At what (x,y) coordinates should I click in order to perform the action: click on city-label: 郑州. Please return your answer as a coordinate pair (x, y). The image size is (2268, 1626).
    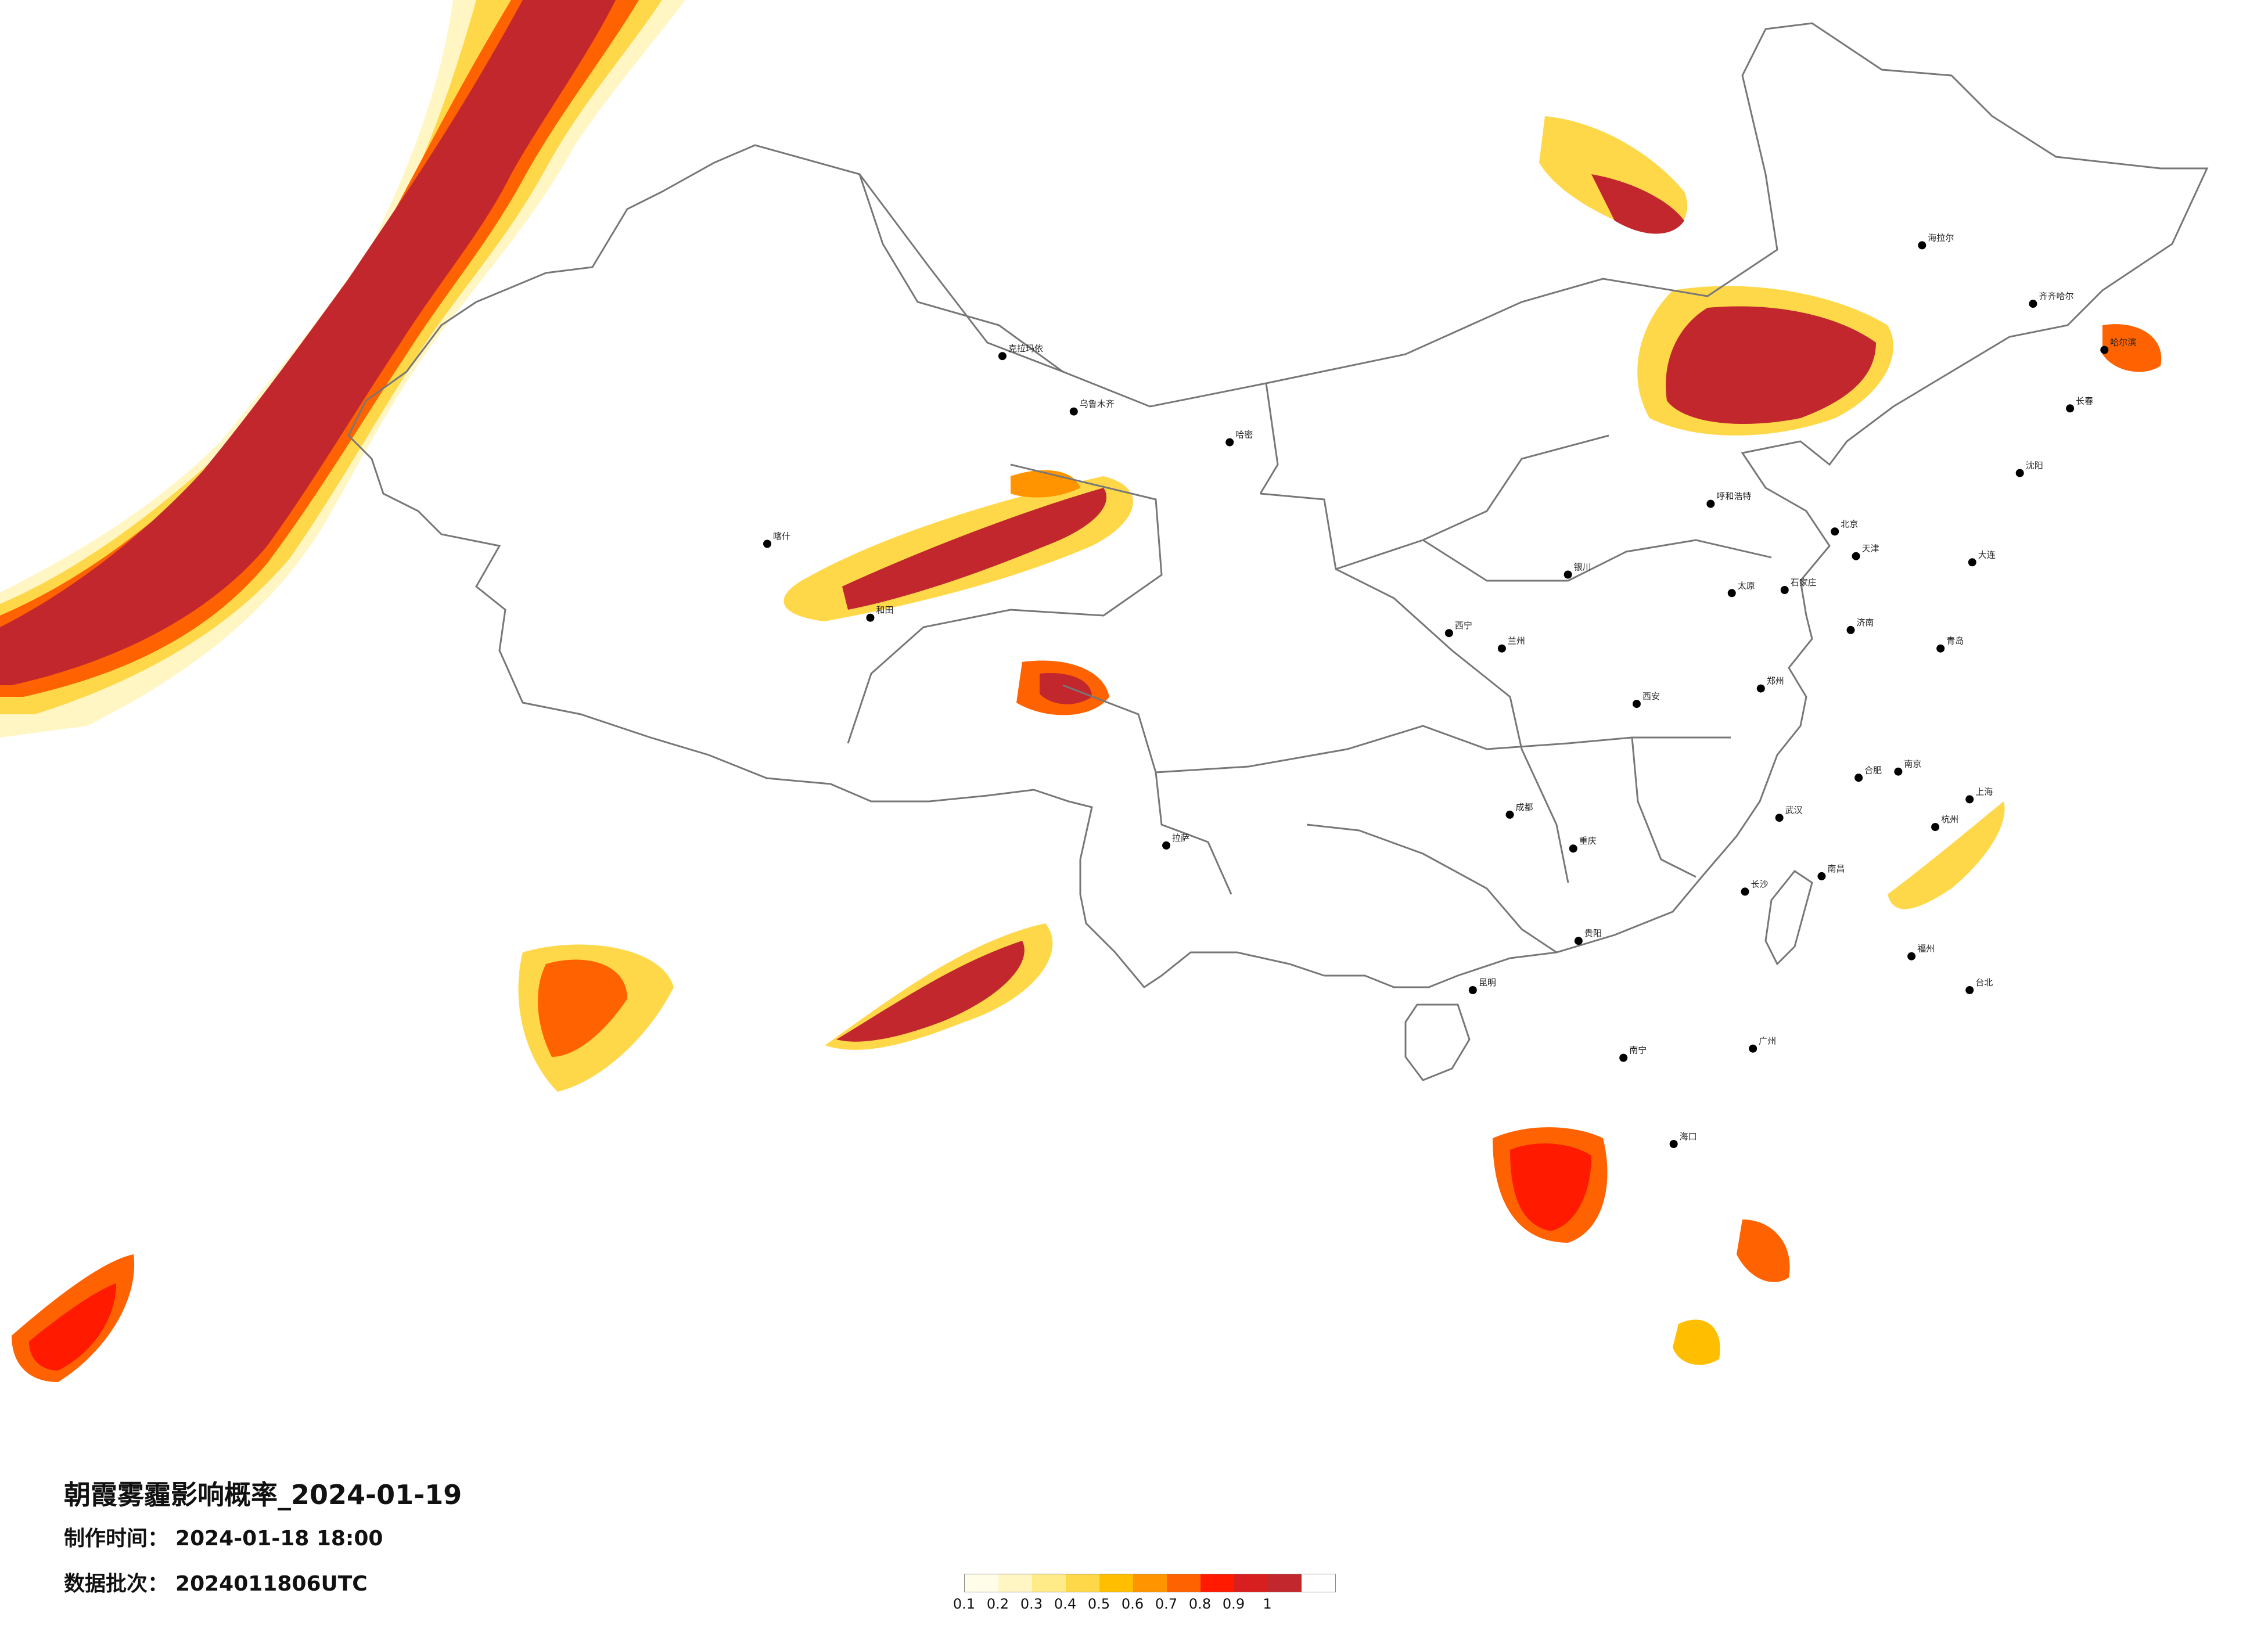
    Looking at the image, I should click on (1775, 681).